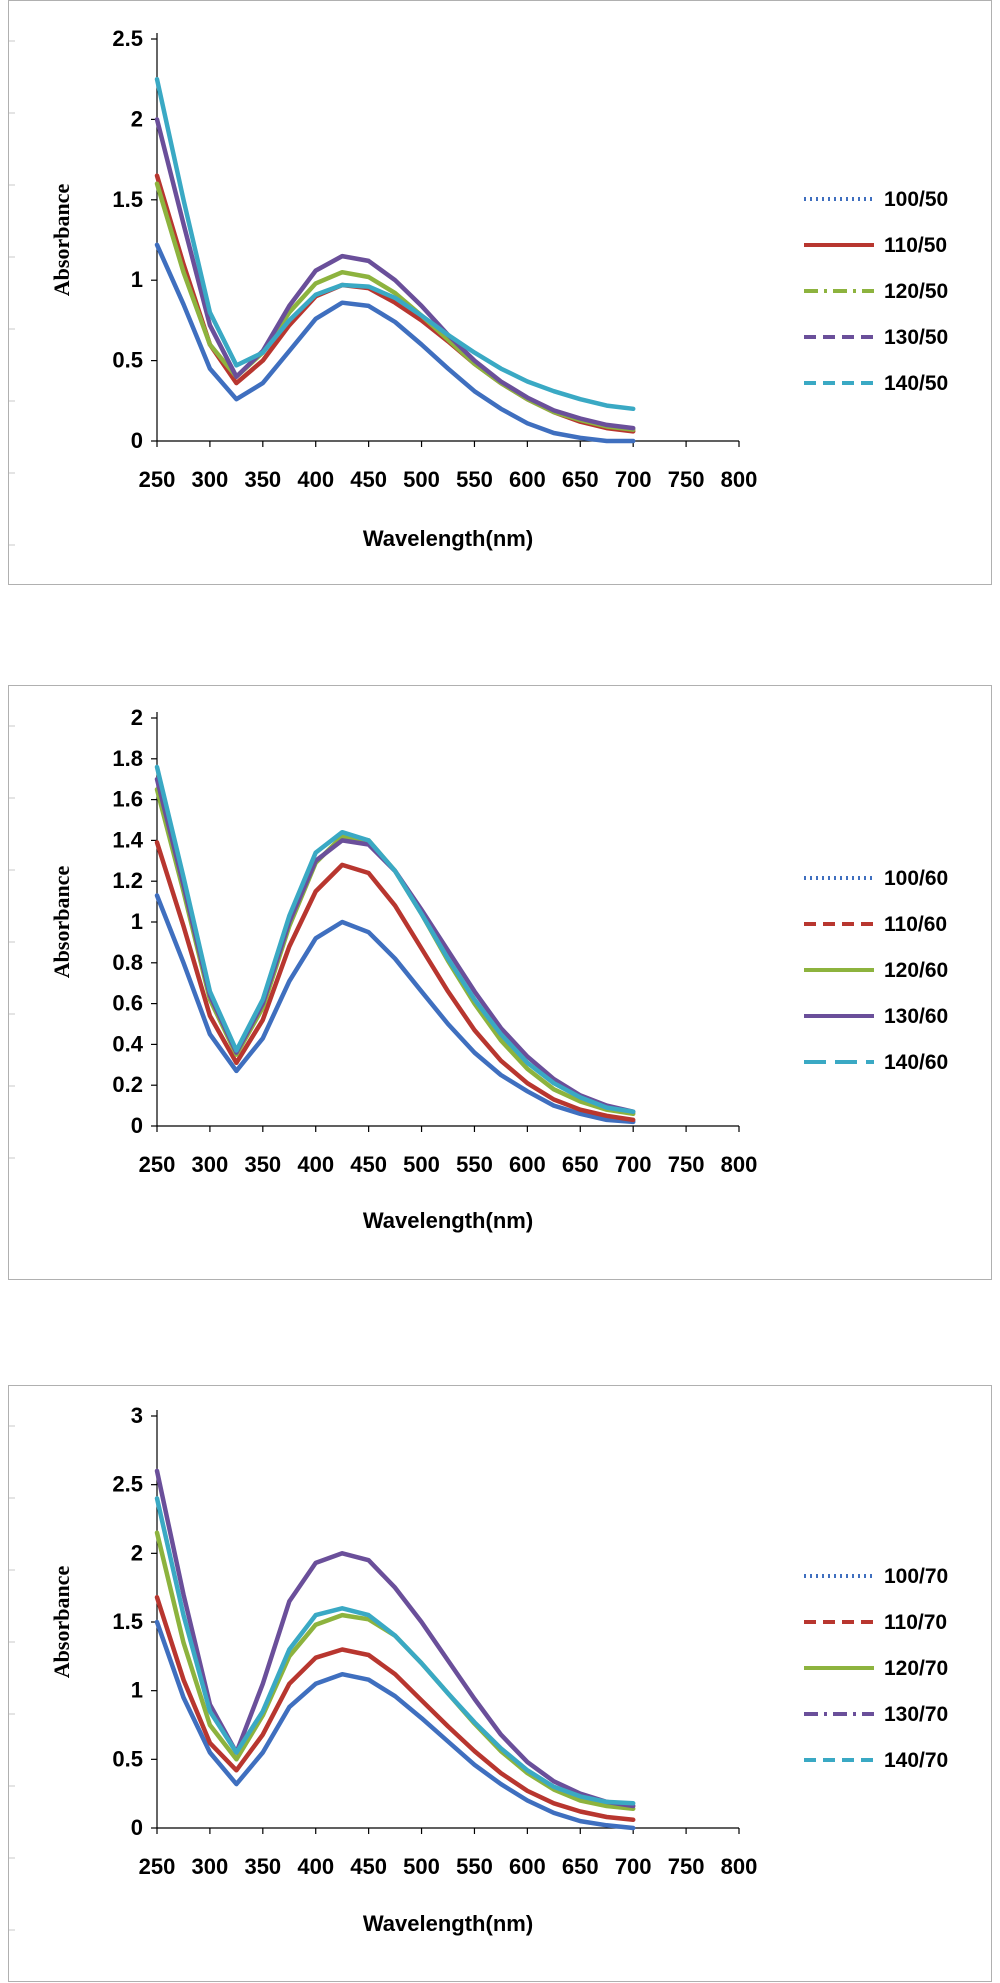 This screenshot has height=1983, width=1000. Describe the element at coordinates (916, 1016) in the screenshot. I see `legend-label: 130/60` at that location.